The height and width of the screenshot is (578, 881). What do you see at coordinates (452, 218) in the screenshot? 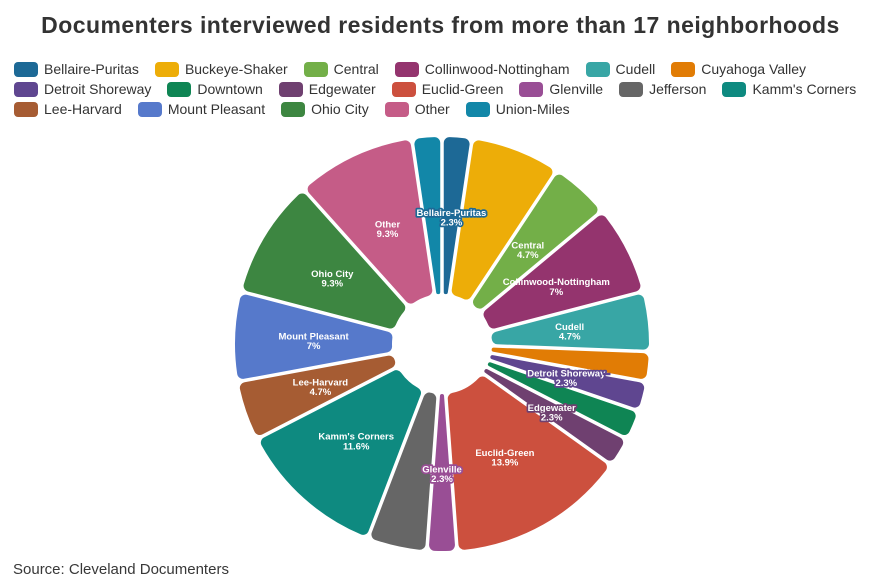
I see `svg-text:Bellaire-Puritas2.3%: Bellaire-Puritas 2.3%` at bounding box center [452, 218].